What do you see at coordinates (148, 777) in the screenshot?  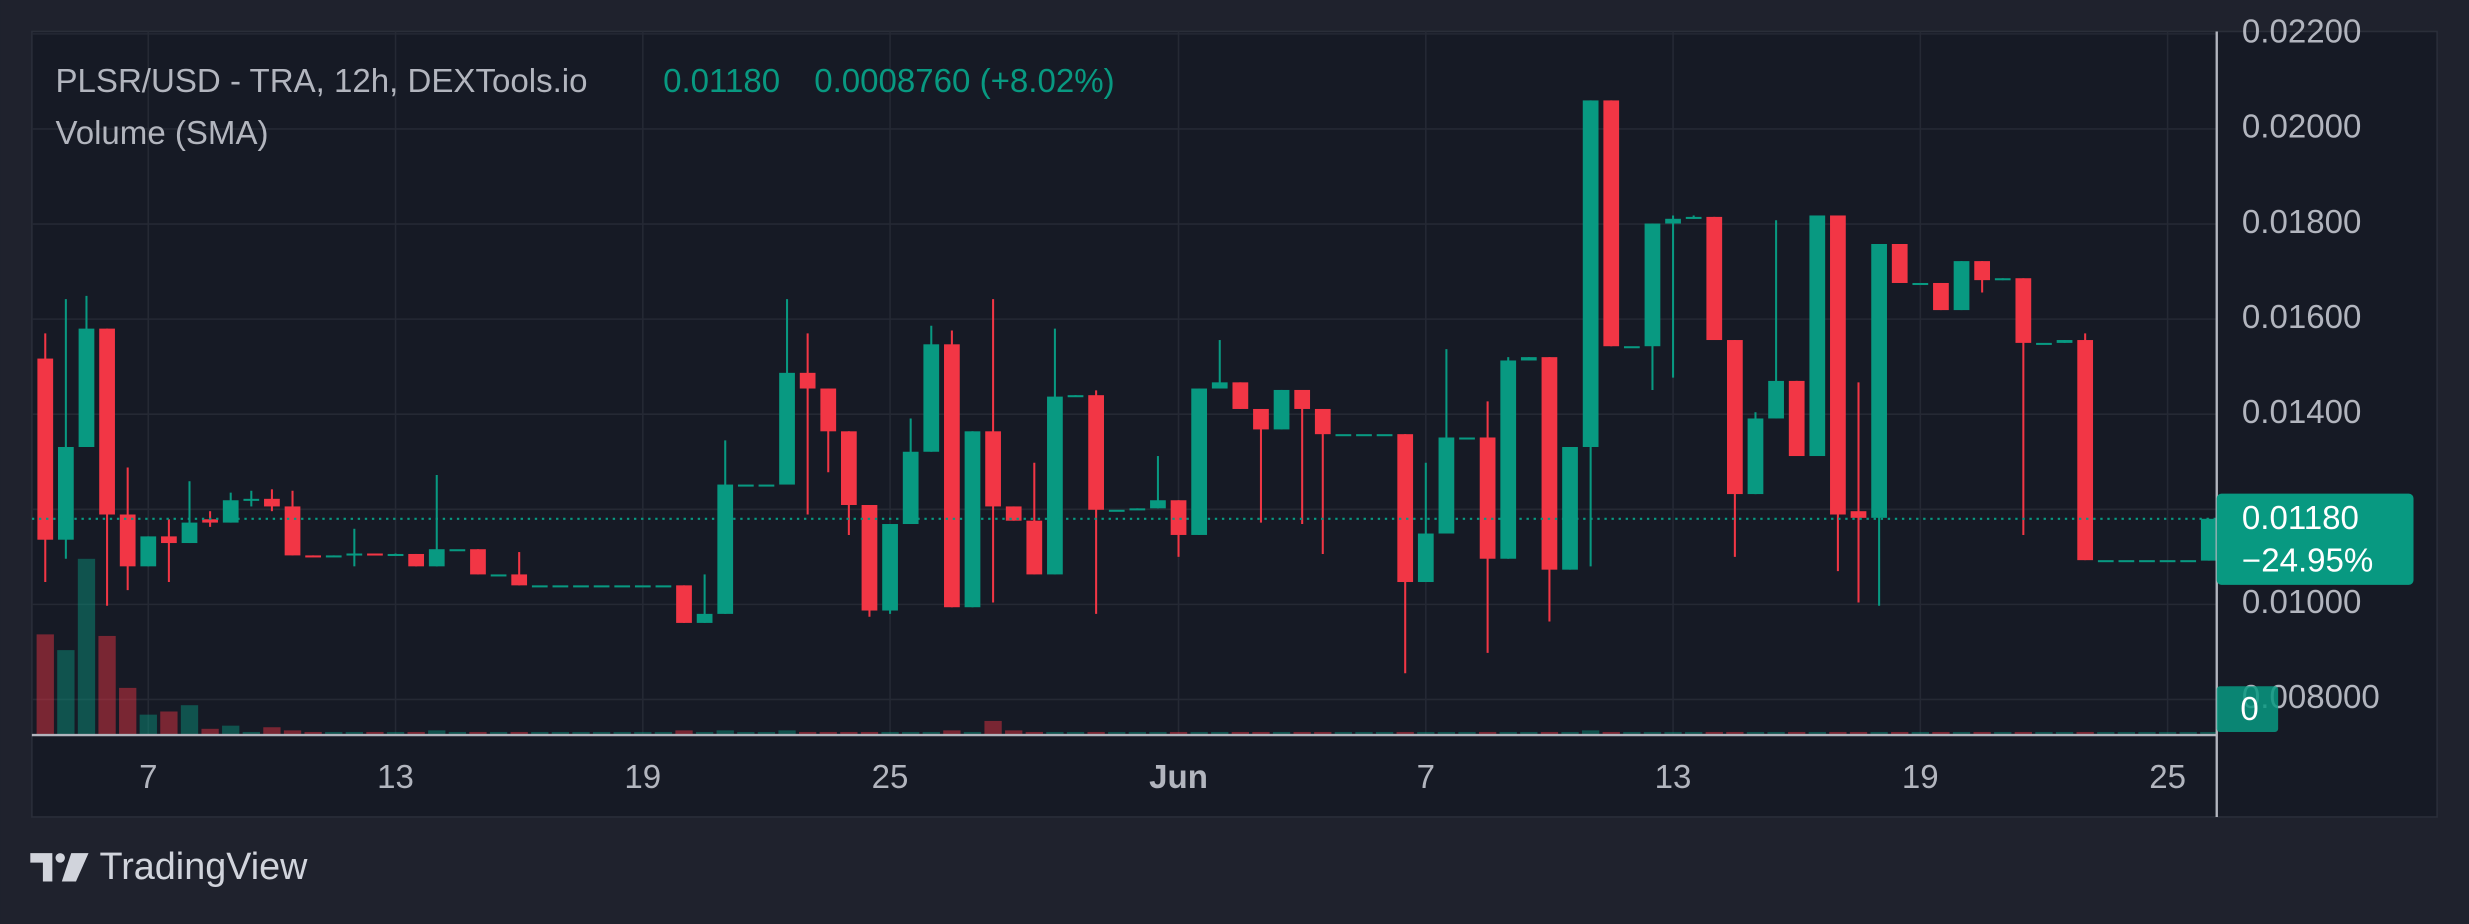 I see `x-tick-label: 7` at bounding box center [148, 777].